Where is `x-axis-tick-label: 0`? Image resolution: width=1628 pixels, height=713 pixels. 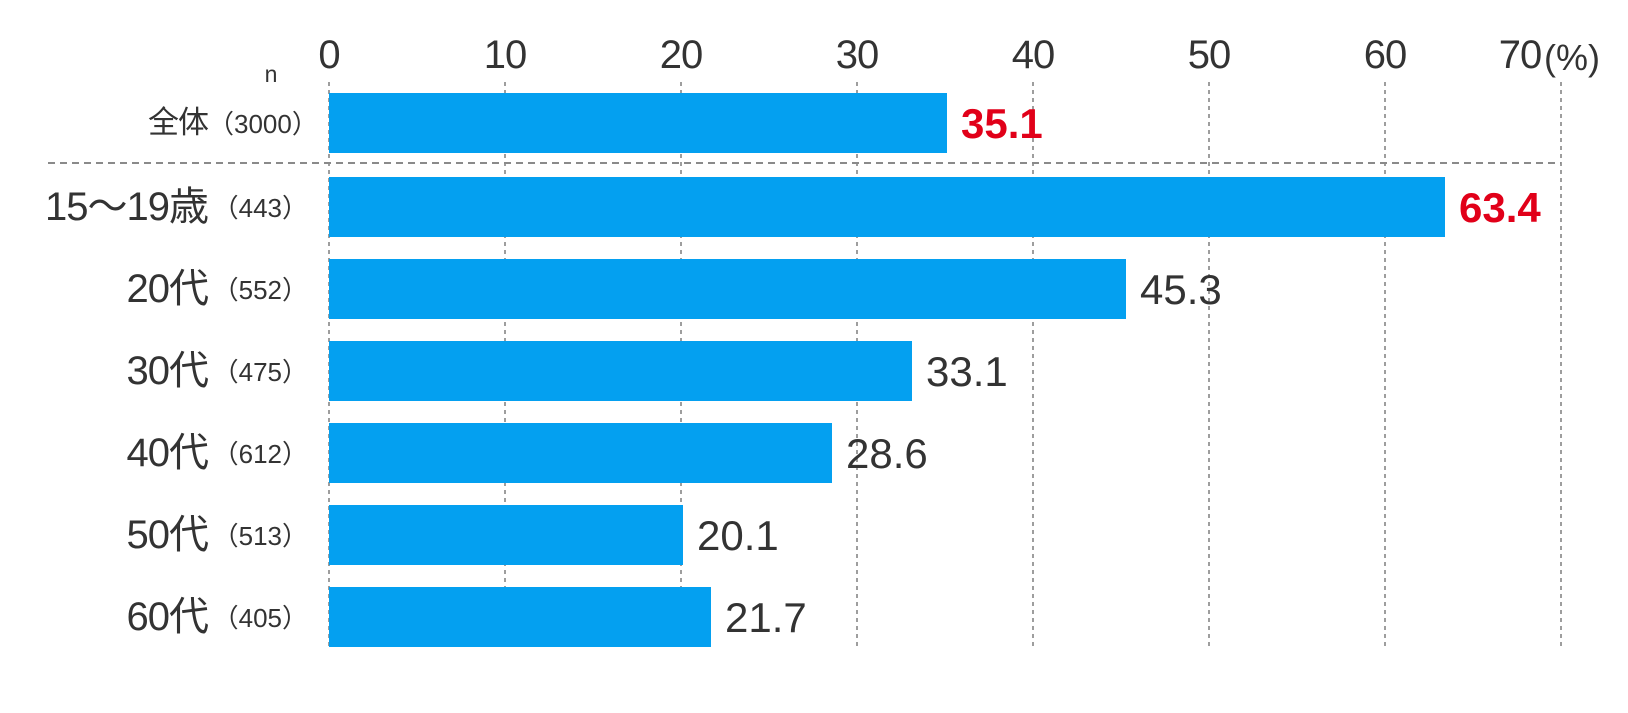
x-axis-tick-label: 0 is located at coordinates (329, 55).